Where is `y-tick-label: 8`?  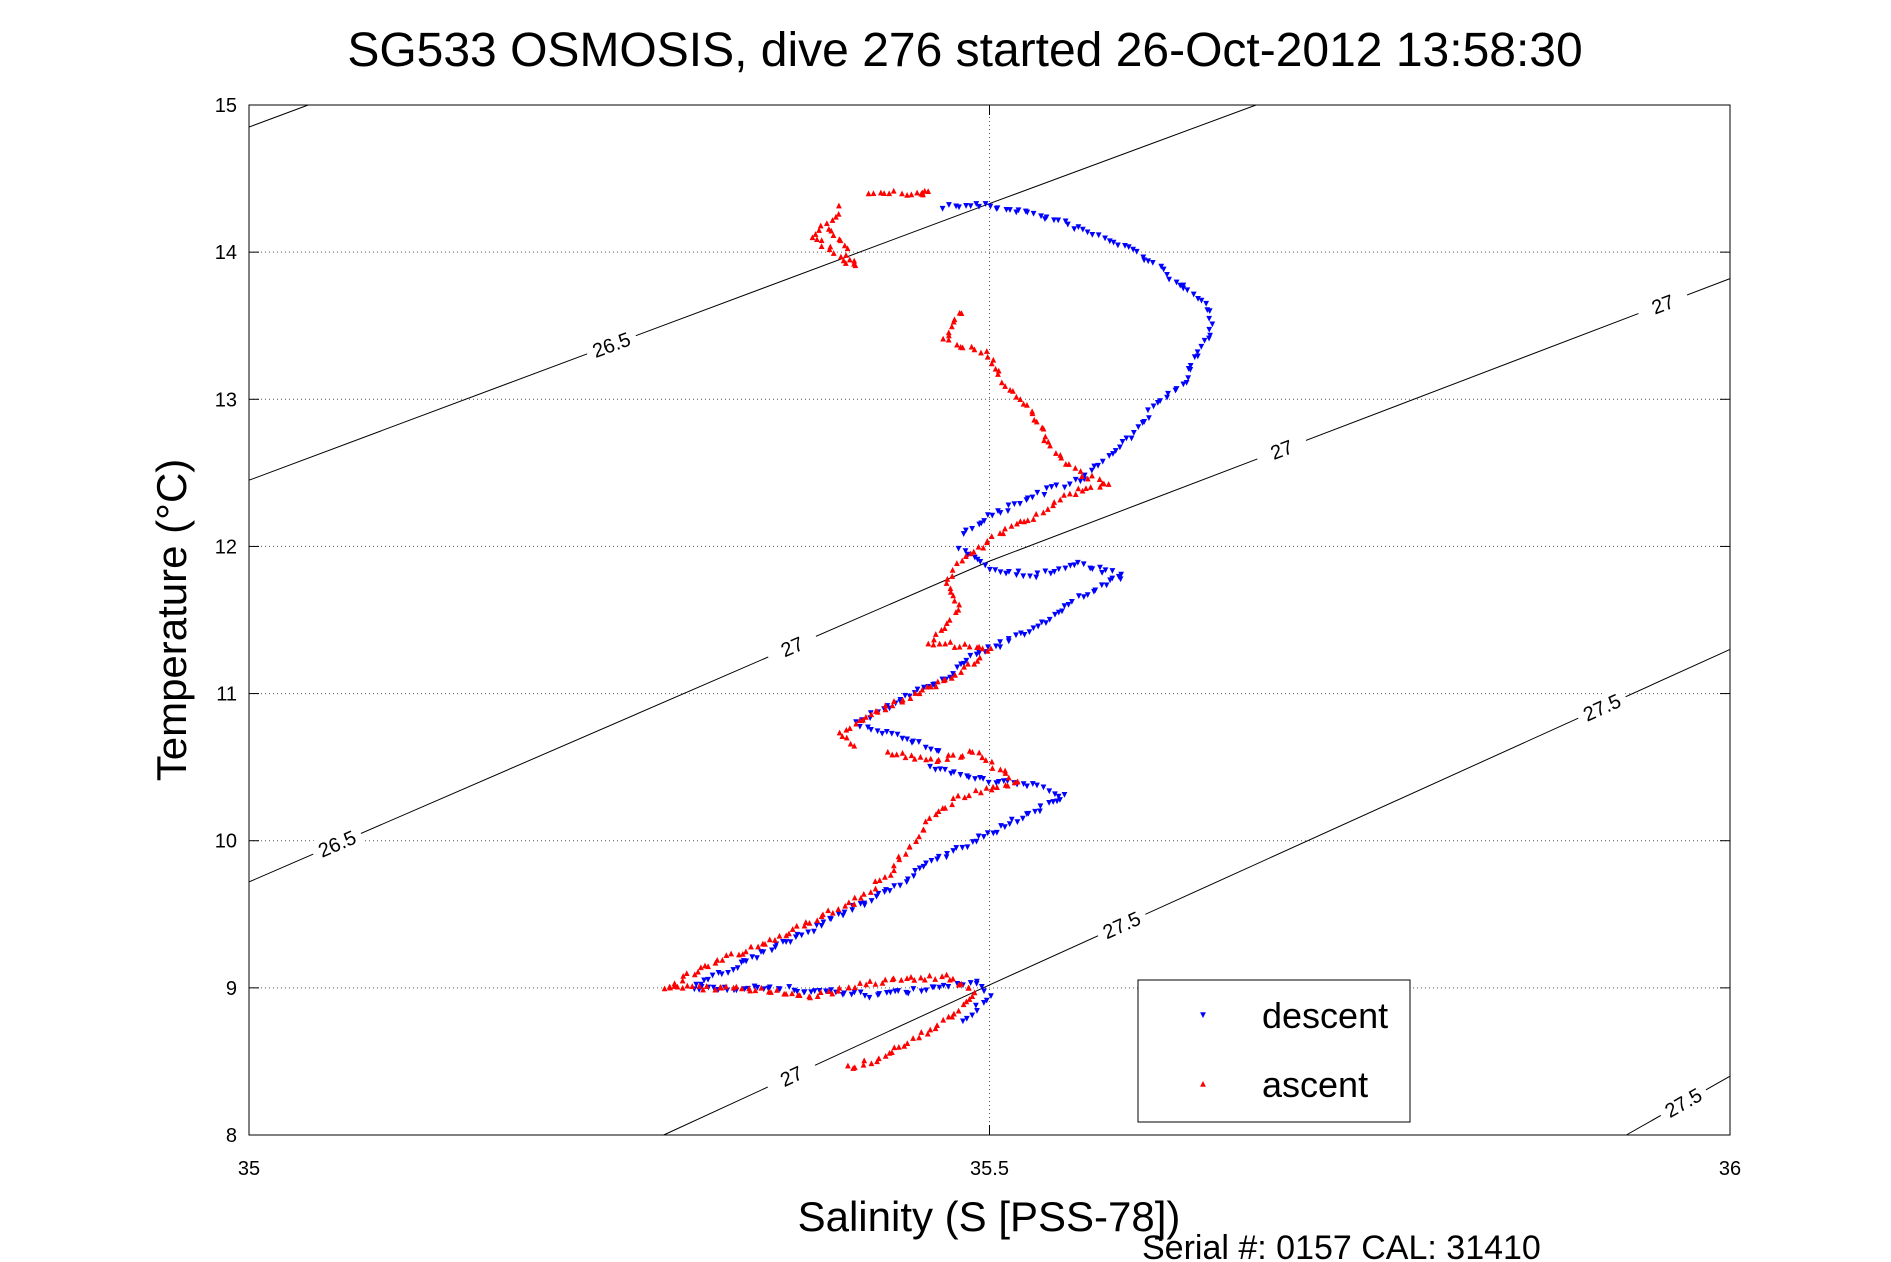
y-tick-label: 8 is located at coordinates (231, 1136).